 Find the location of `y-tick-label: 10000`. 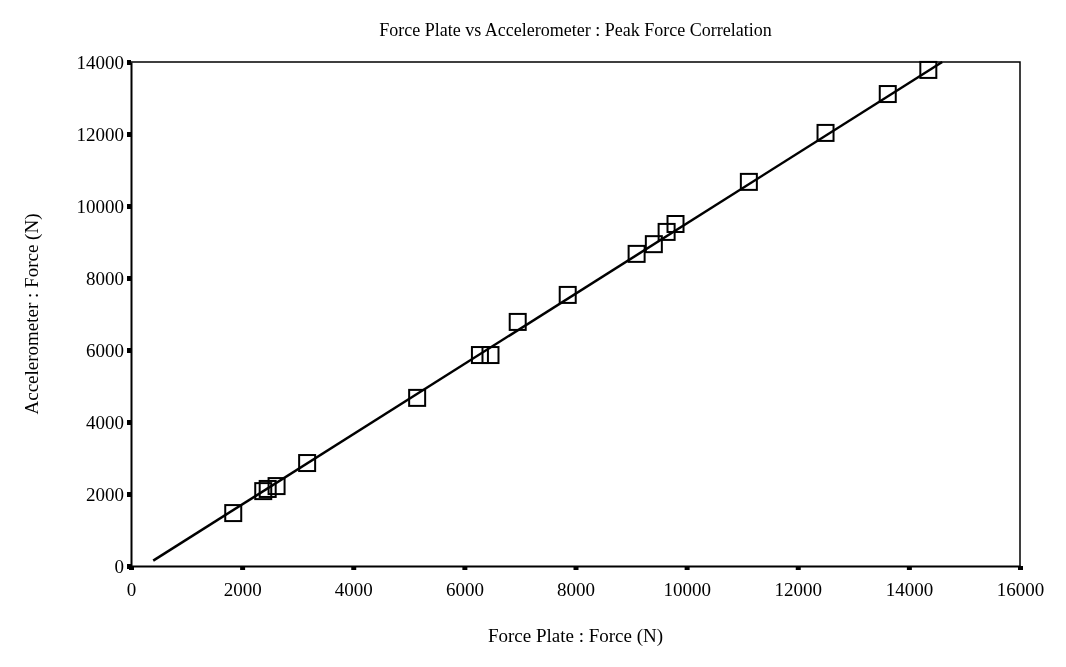

y-tick-label: 10000 is located at coordinates (100, 206).